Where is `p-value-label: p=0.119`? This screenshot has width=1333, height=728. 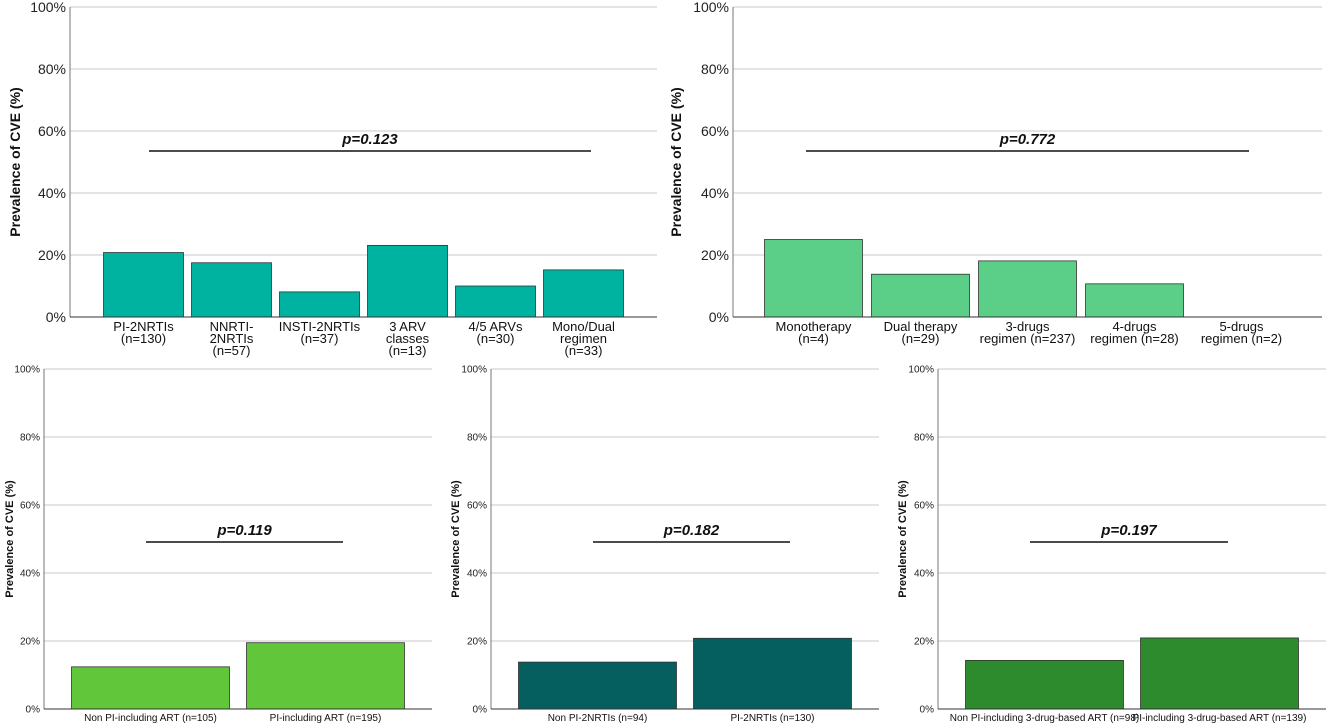 p-value-label: p=0.119 is located at coordinates (244, 530).